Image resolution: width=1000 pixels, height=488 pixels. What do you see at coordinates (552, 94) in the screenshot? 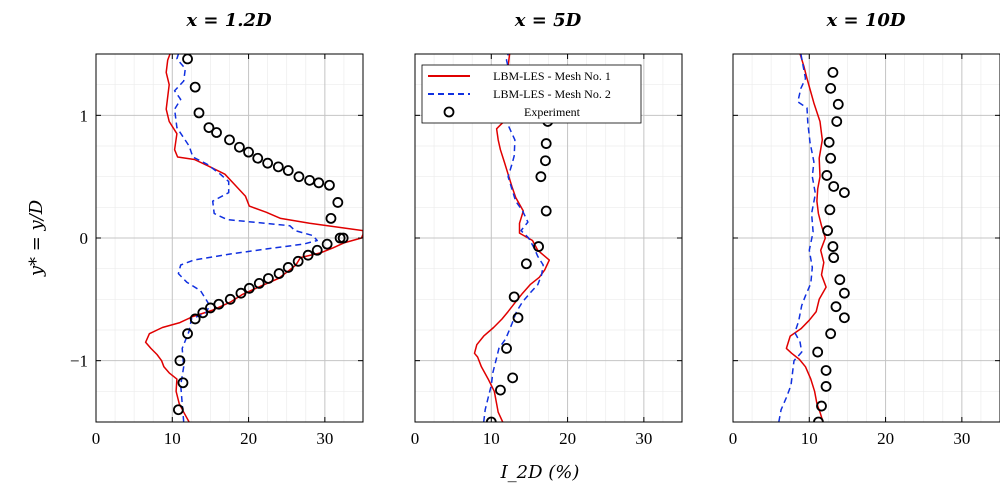
I see `legend-label-mesh2: LBM-LES - Mesh No. 2` at bounding box center [552, 94].